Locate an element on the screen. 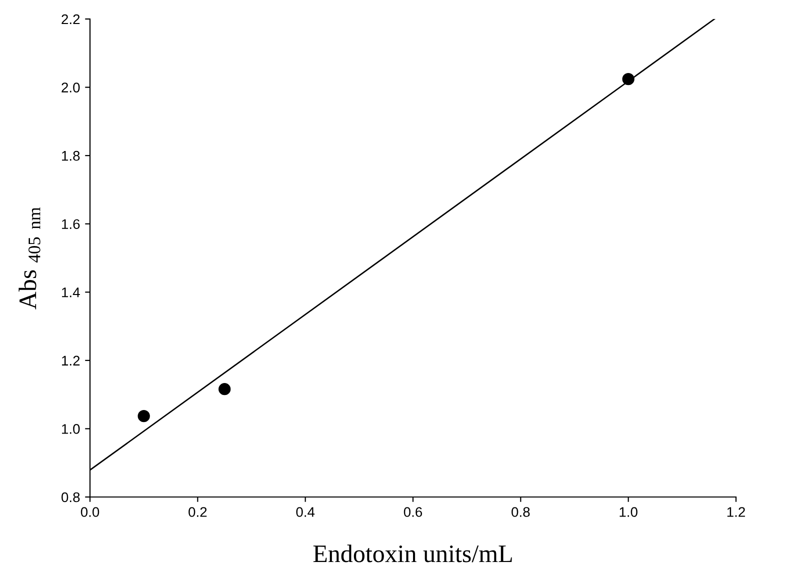 The height and width of the screenshot is (584, 787). y-tick-label: 2.0 is located at coordinates (71, 87).